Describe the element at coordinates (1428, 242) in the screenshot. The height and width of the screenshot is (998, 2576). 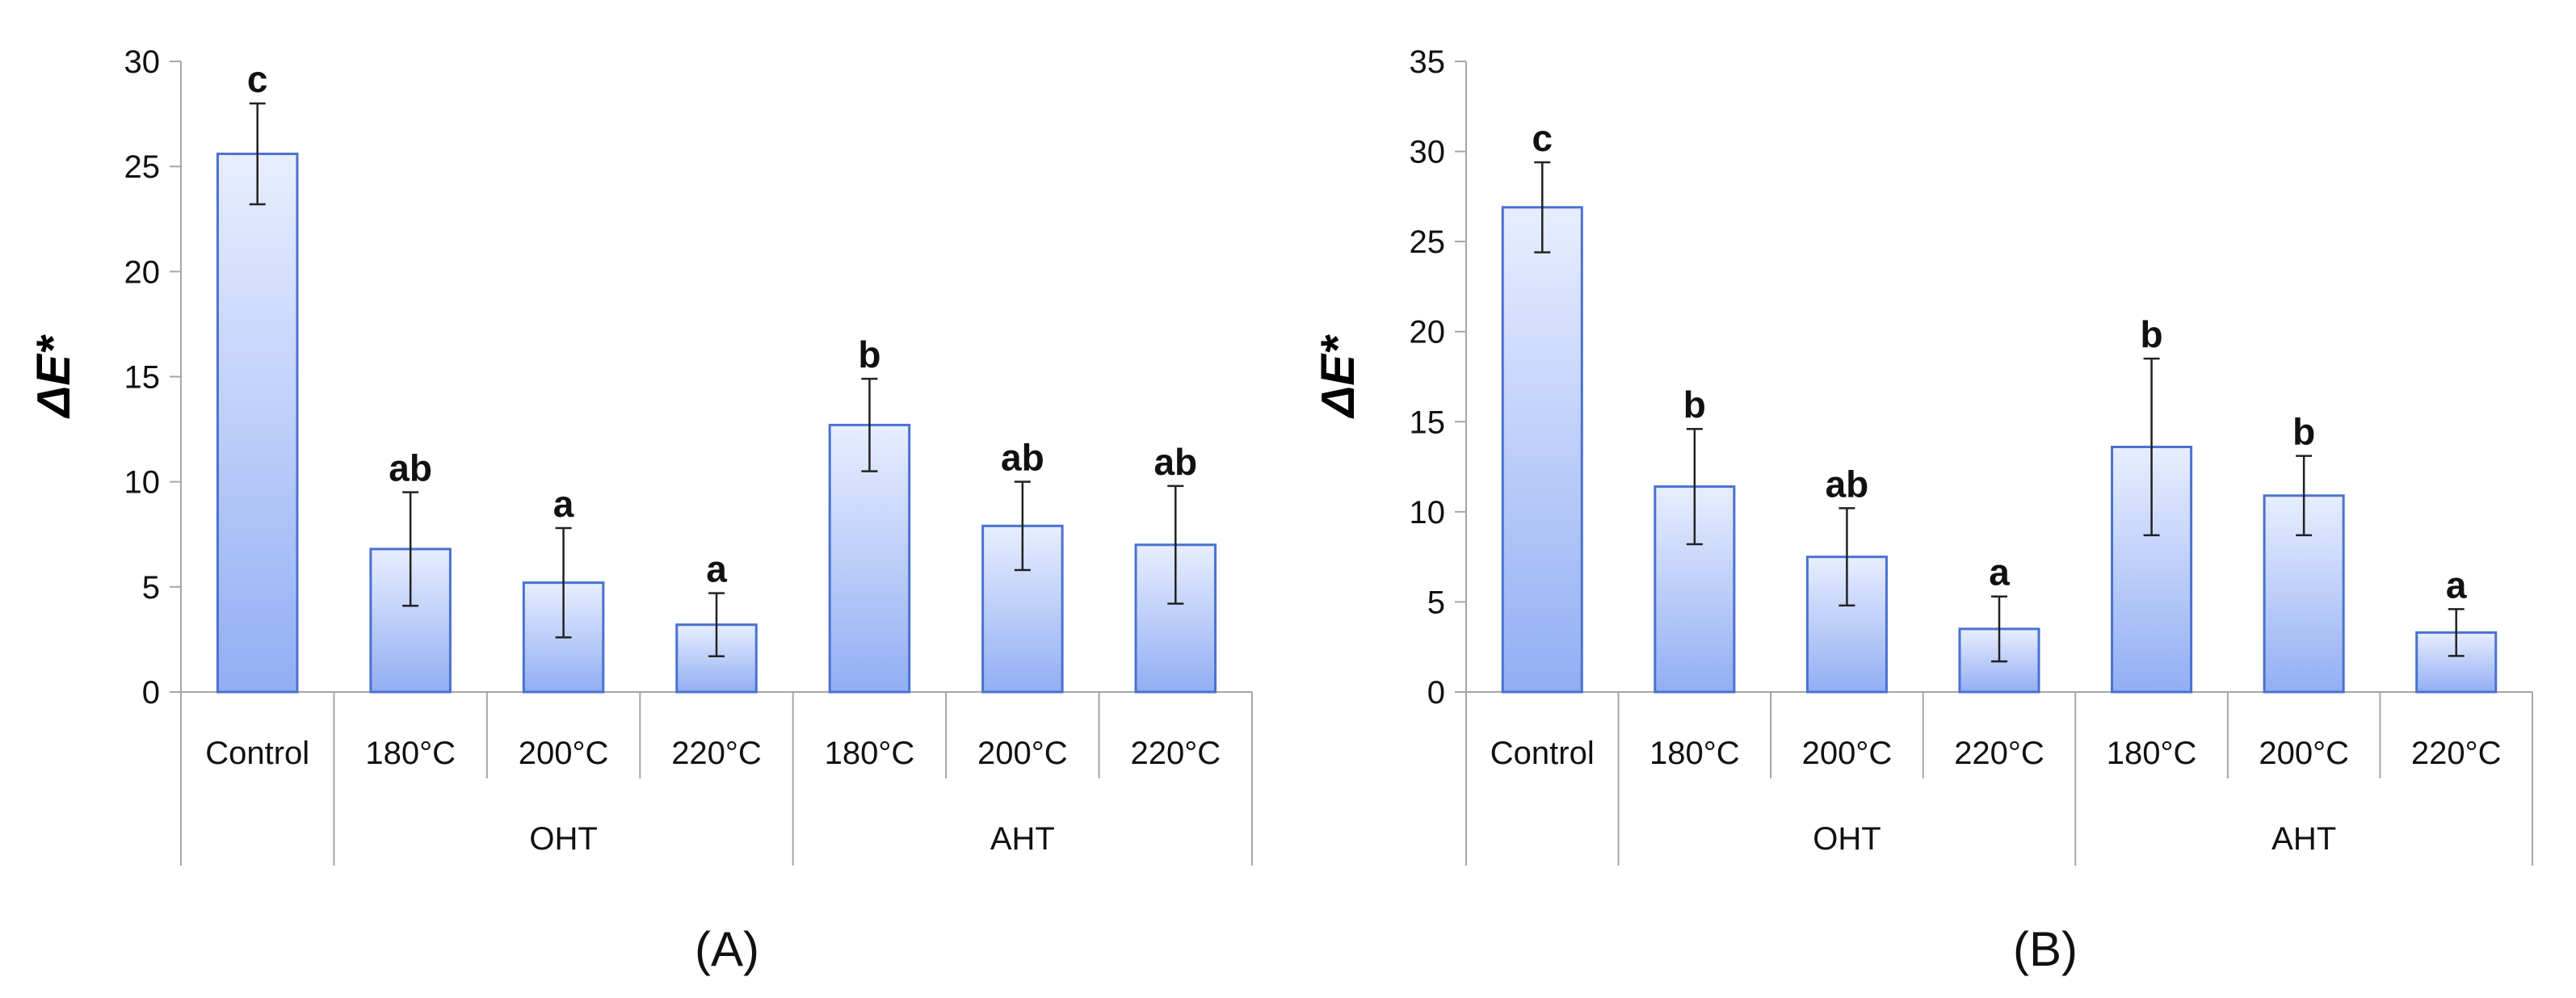
I see `panel-b-y-tick-label: 25` at that location.